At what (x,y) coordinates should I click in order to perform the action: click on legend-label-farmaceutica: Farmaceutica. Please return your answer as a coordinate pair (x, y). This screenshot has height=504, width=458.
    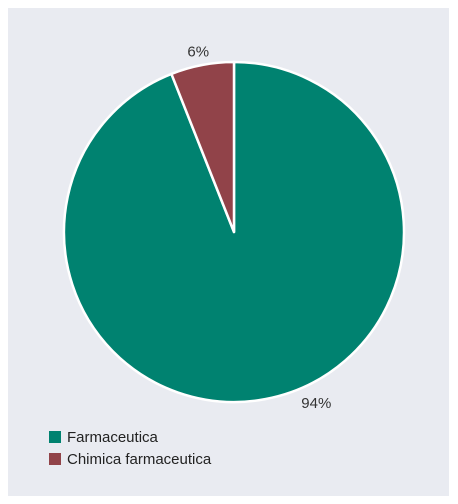
    Looking at the image, I should click on (112, 437).